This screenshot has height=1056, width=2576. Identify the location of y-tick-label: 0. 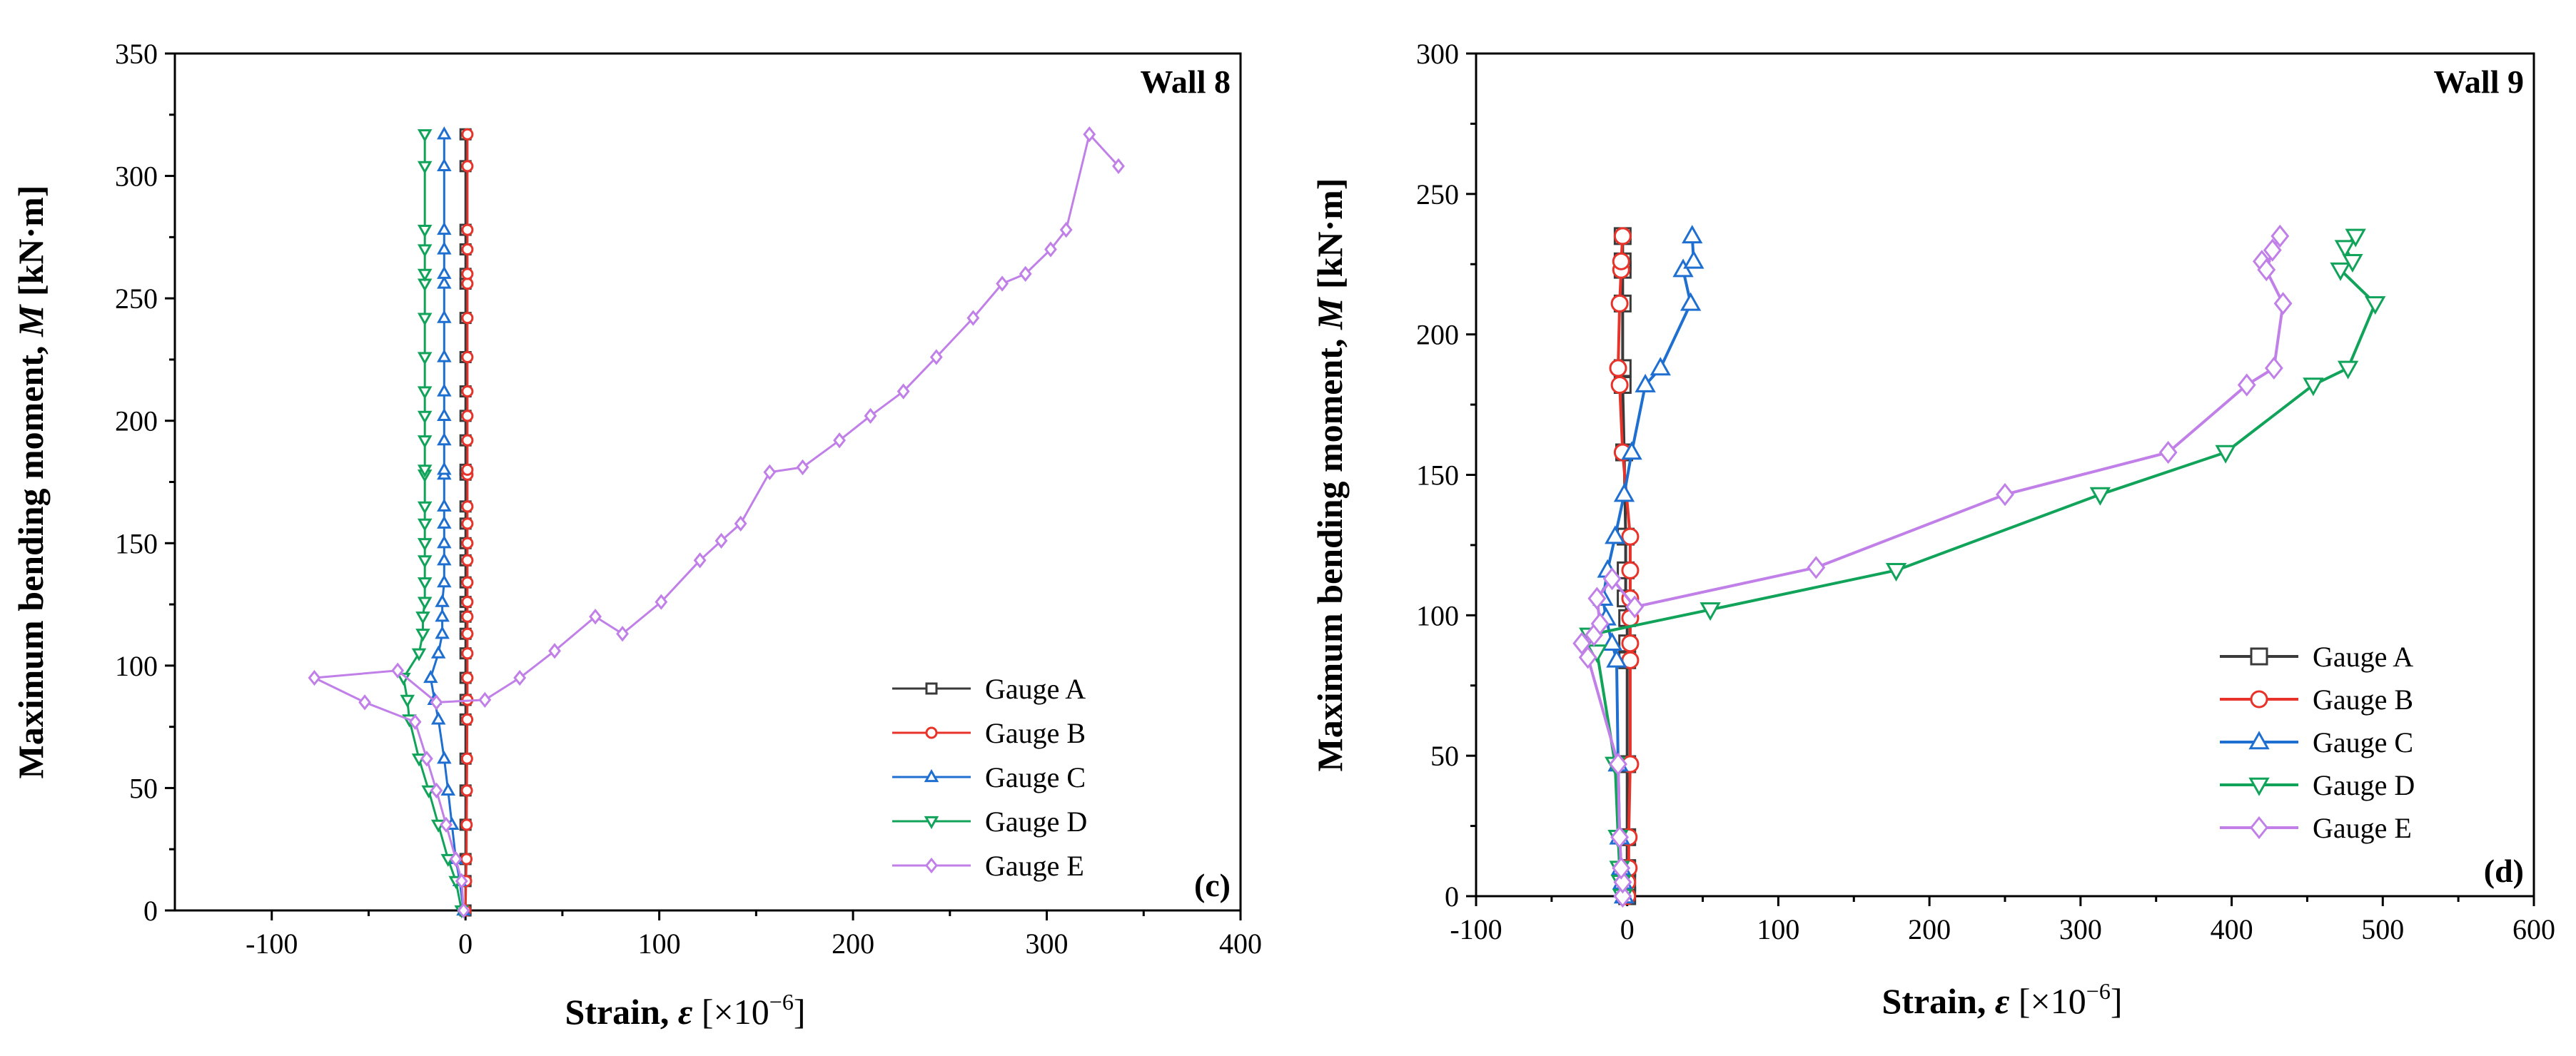
(150, 911).